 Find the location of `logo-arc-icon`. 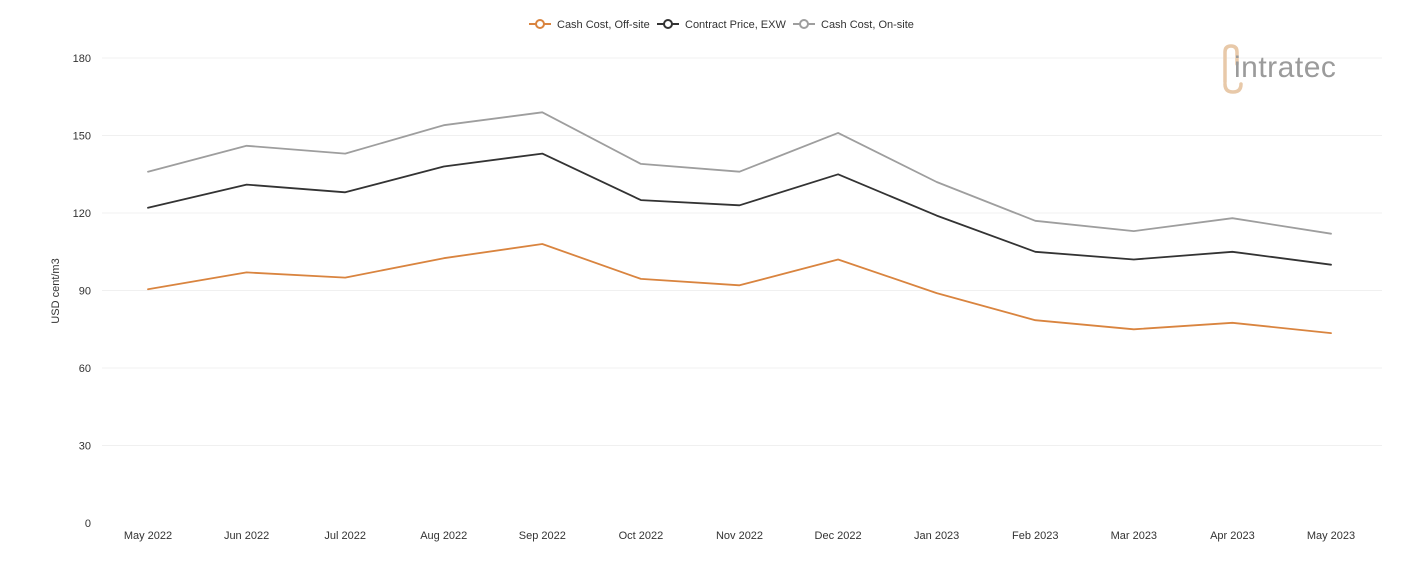

logo-arc-icon is located at coordinates (1231, 64).